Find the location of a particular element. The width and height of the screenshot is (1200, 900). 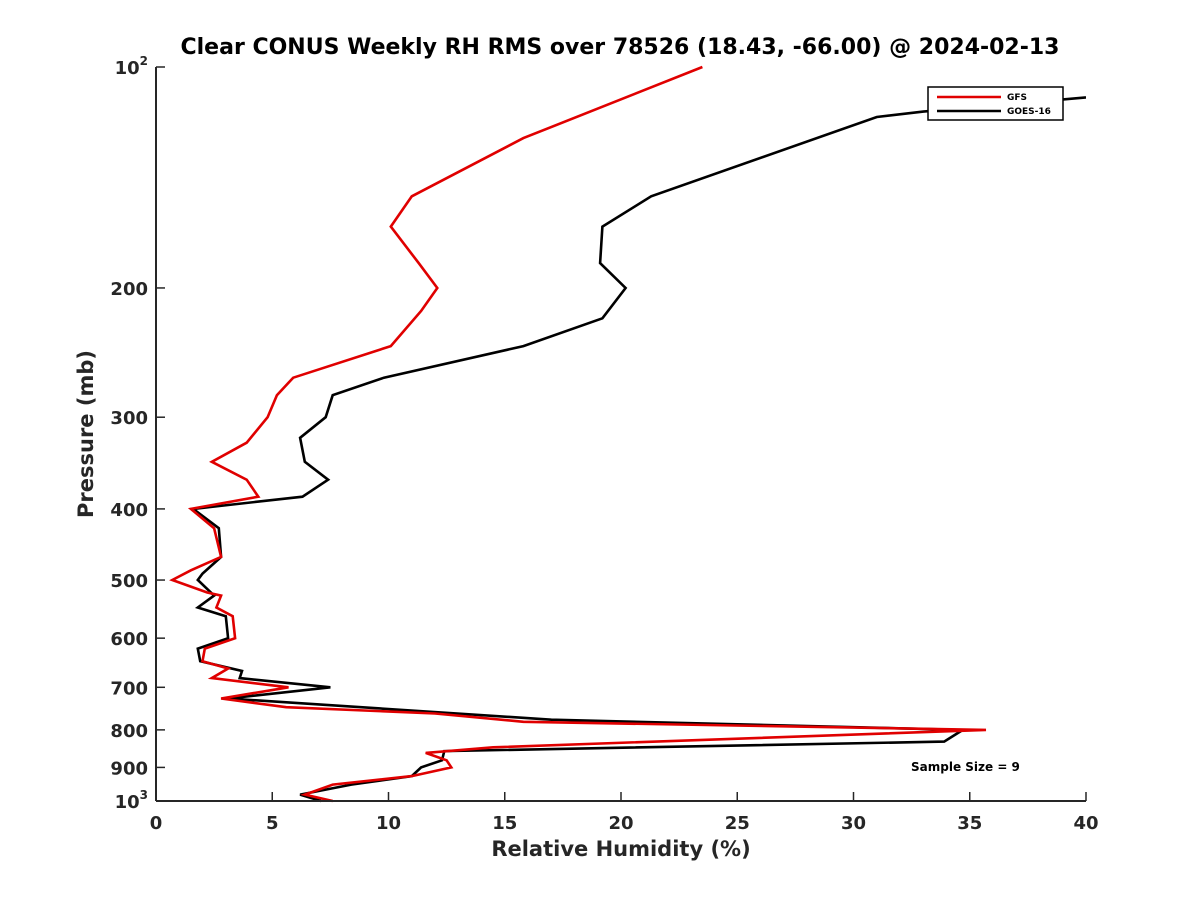

legend: GFS GOES-16 is located at coordinates (995, 103).